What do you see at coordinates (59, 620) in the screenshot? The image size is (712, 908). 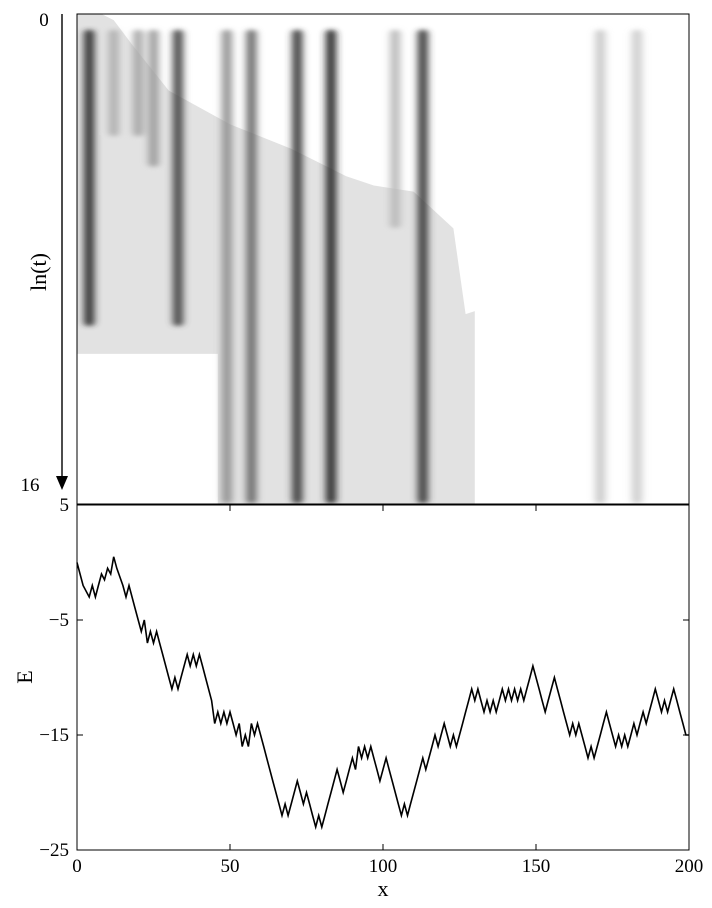 I see `y-tick-label-1: −5` at bounding box center [59, 620].